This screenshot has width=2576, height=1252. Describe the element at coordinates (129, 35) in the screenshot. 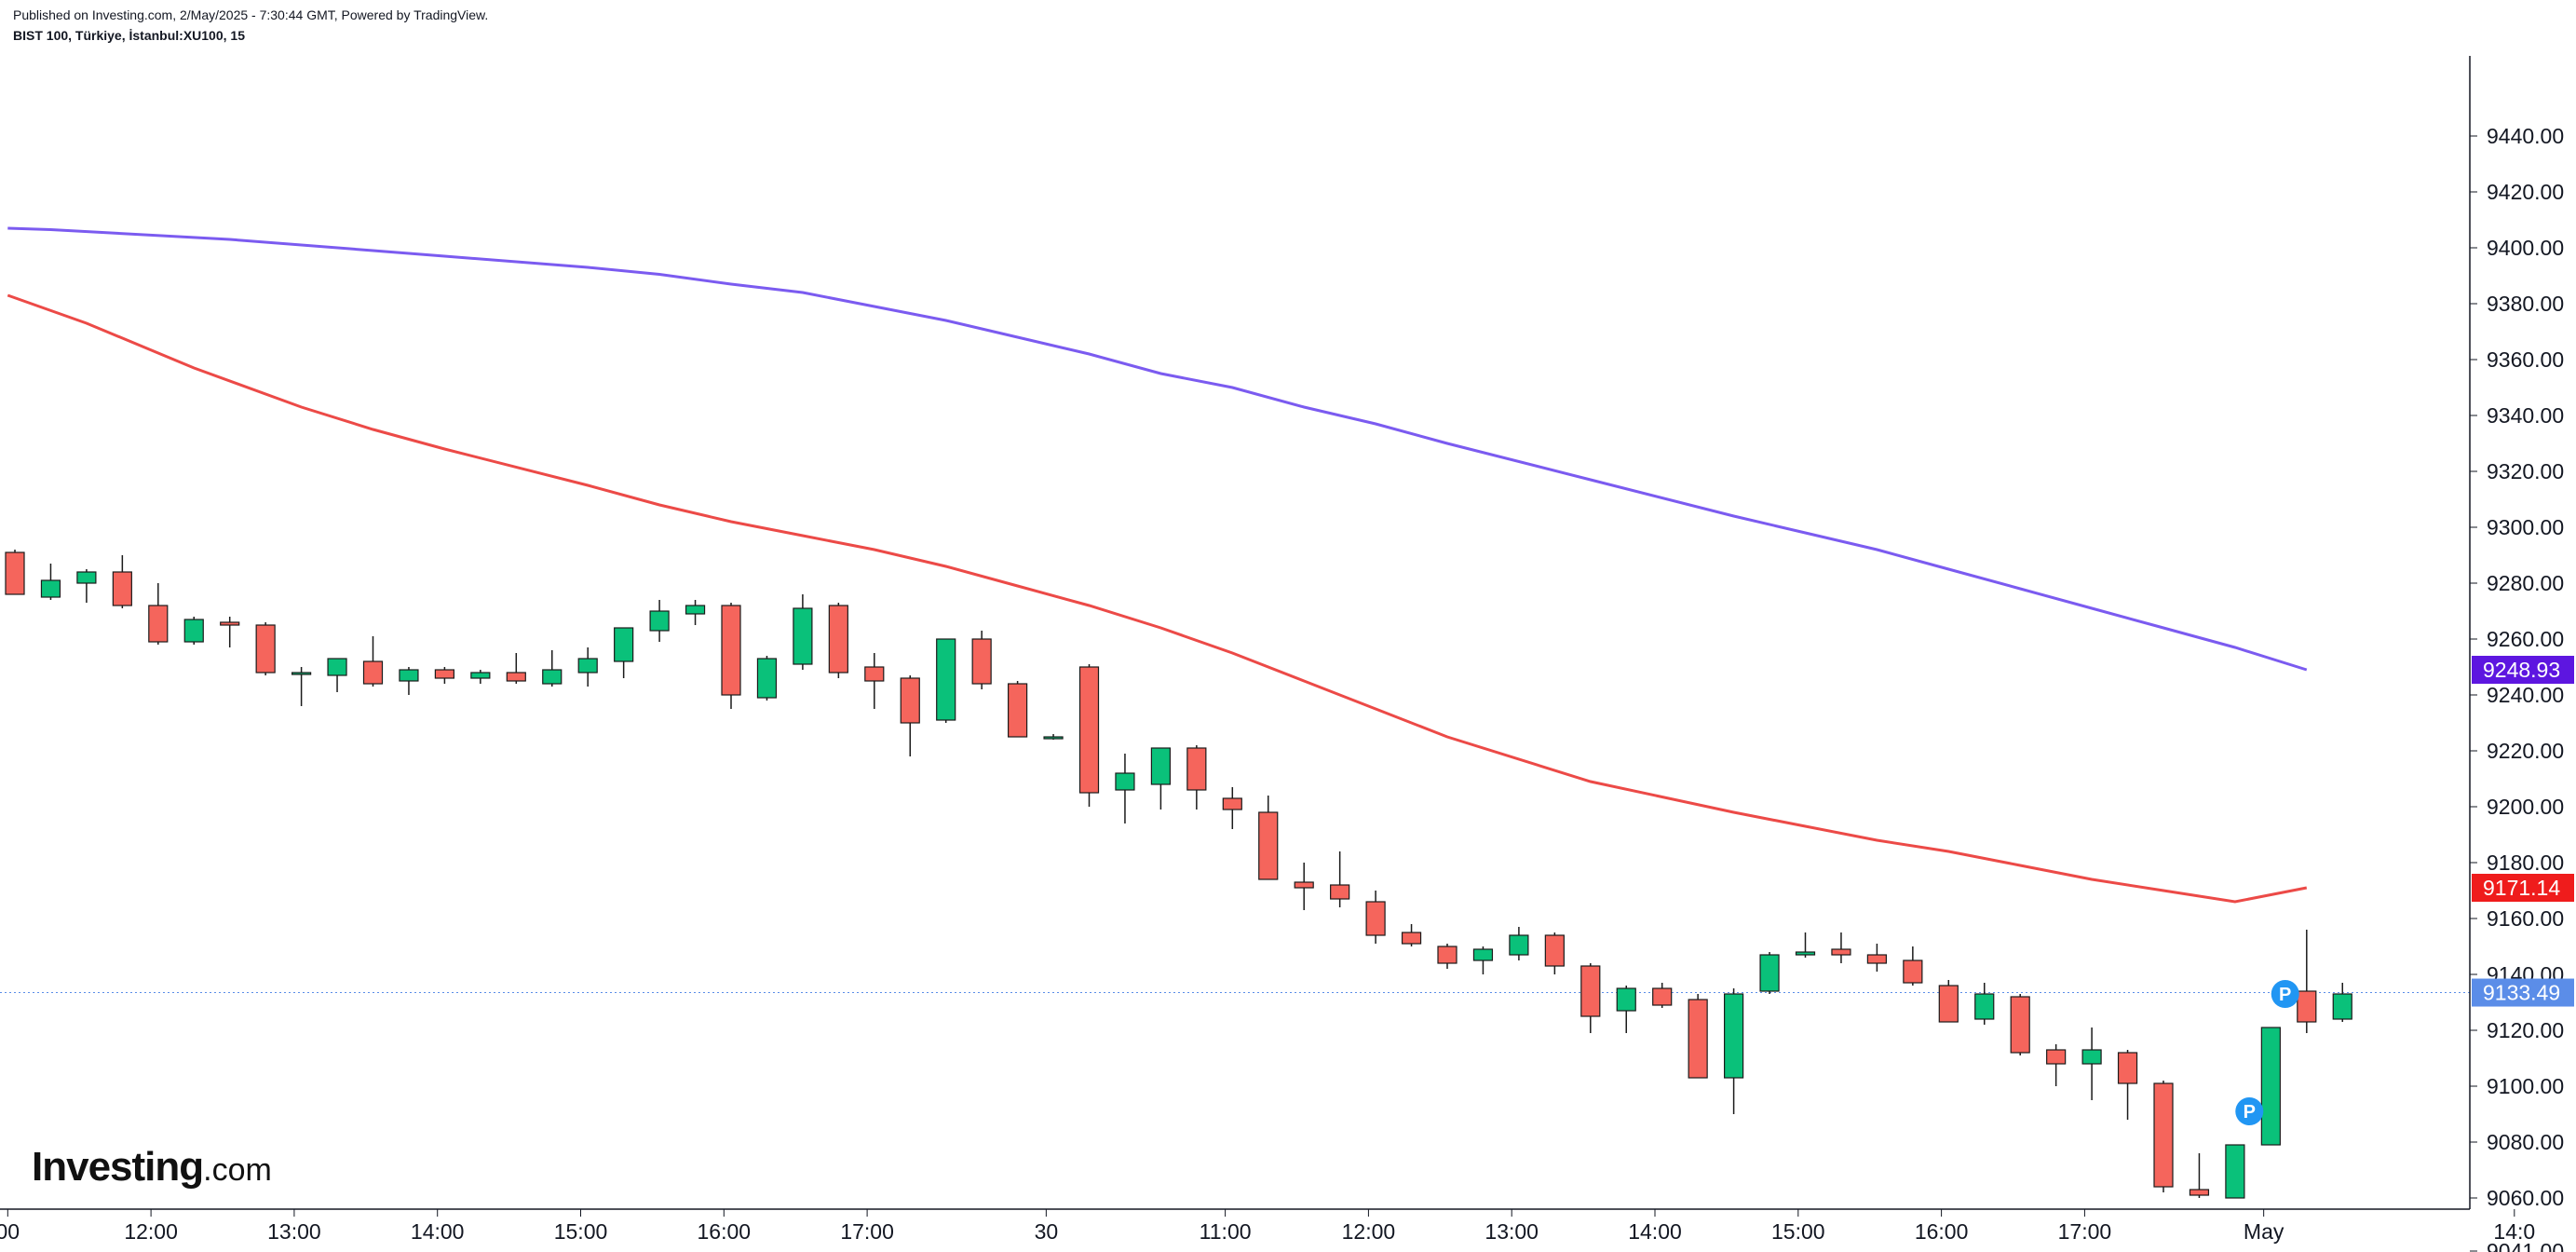

I see `symbol-title: BIST 100, Türkiye, İstanbul:XU100, 15` at that location.